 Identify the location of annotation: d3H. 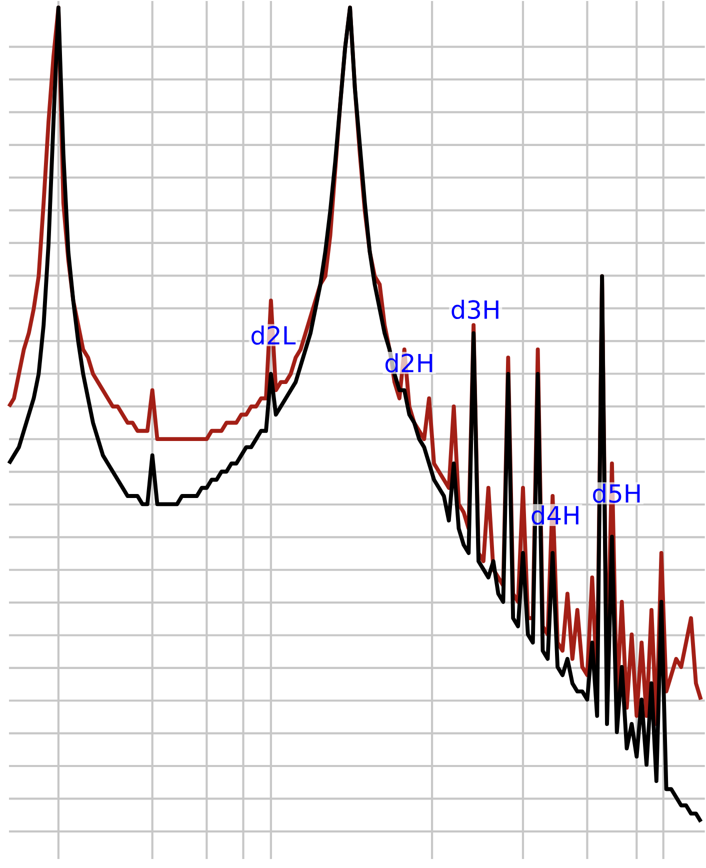
(475, 310).